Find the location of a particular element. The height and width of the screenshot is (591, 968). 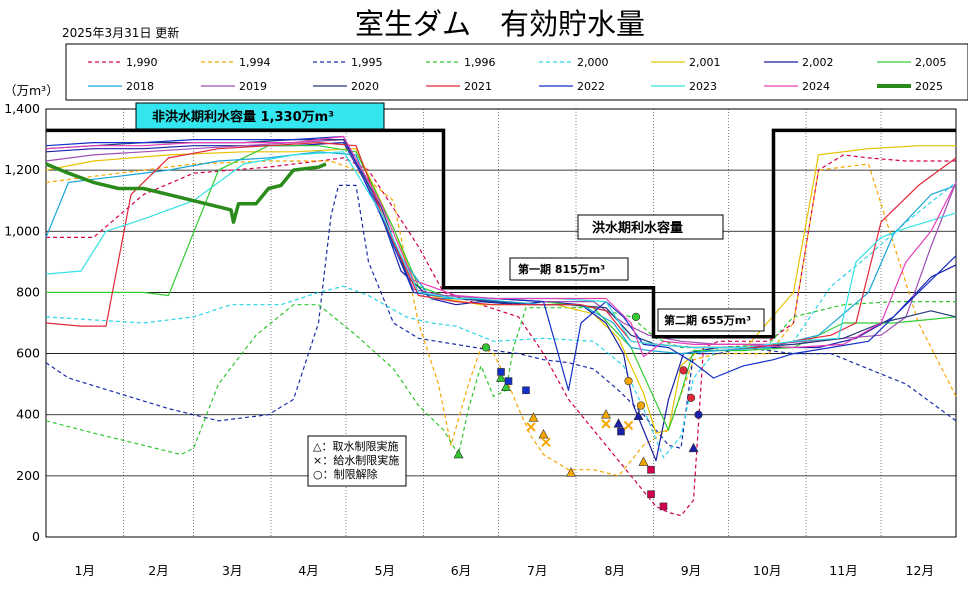

legend-label: 2023 is located at coordinates (703, 86).